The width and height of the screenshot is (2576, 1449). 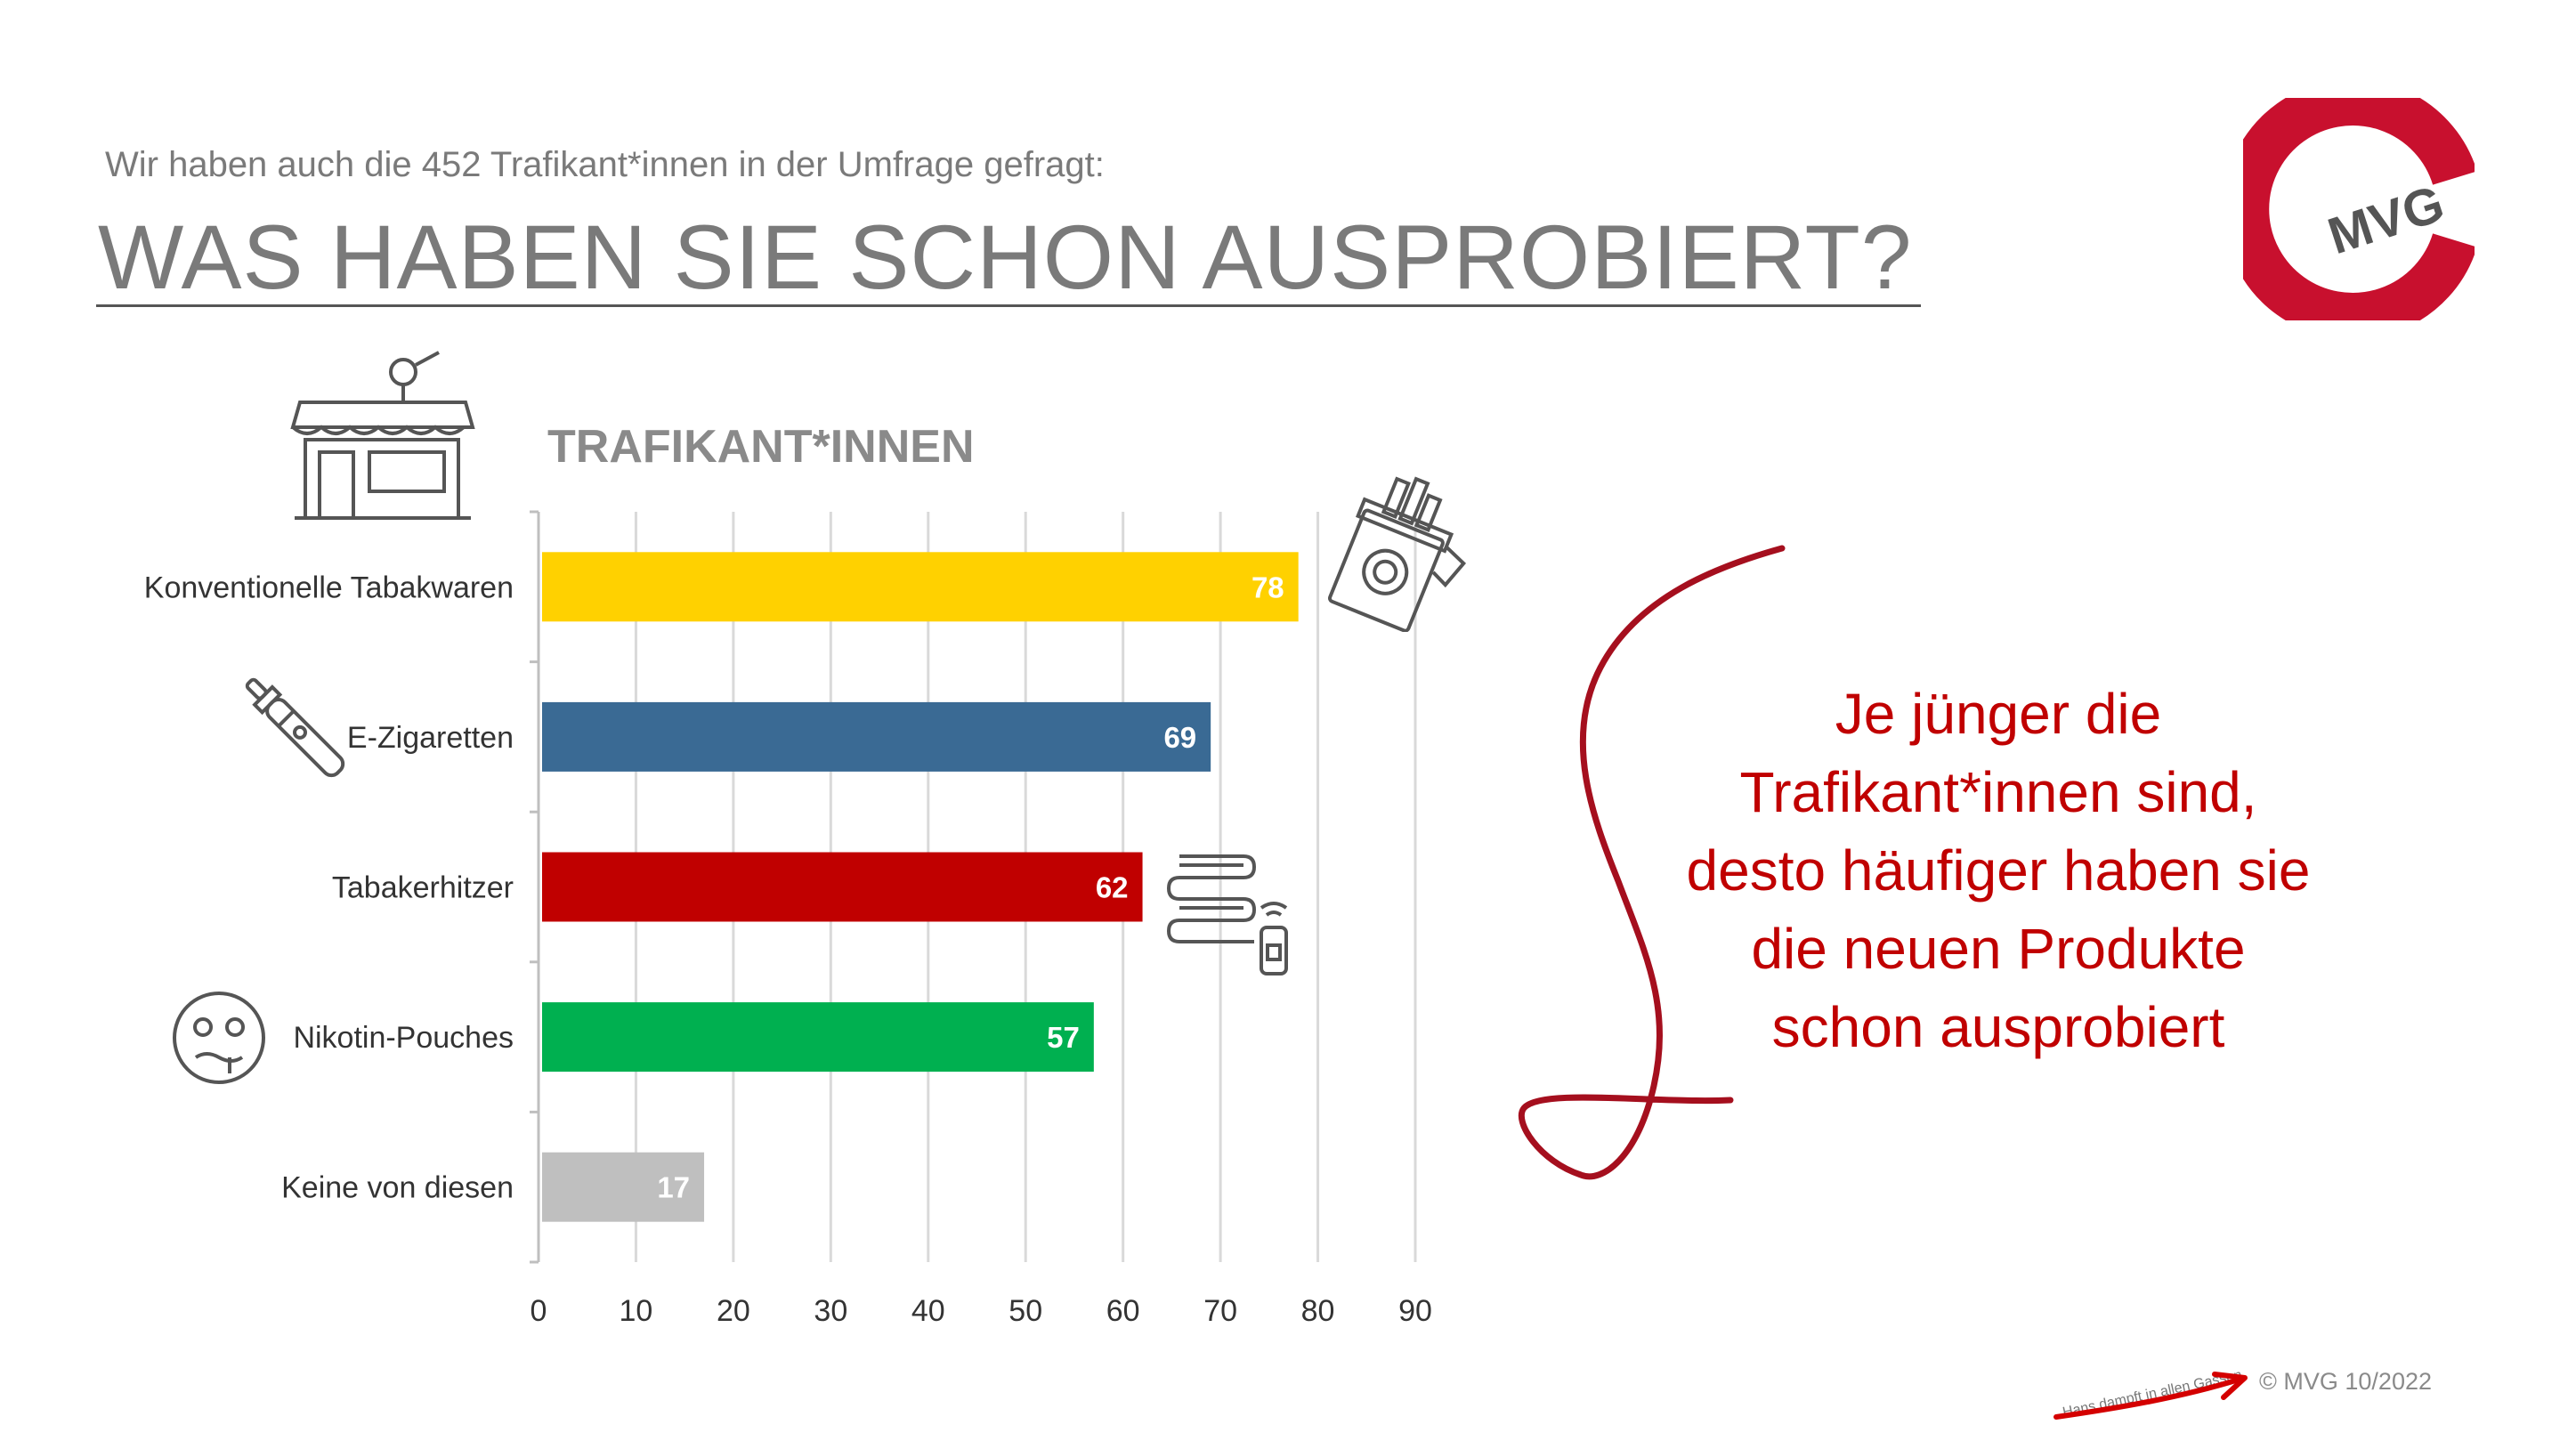 What do you see at coordinates (1652, 863) in the screenshot?
I see `decorative-bracket-swirl` at bounding box center [1652, 863].